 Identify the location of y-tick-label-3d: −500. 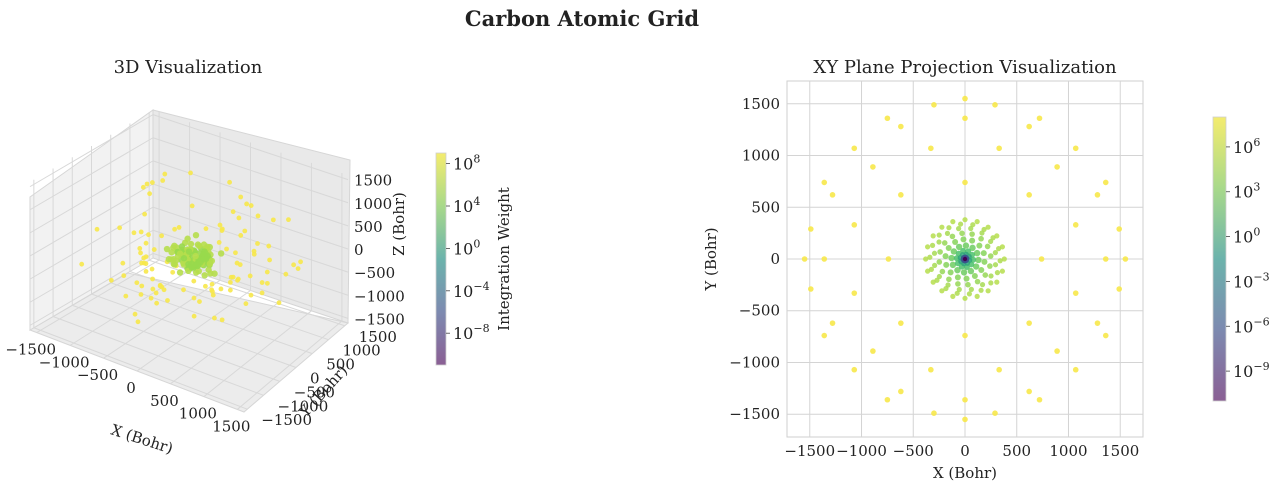
(314, 392).